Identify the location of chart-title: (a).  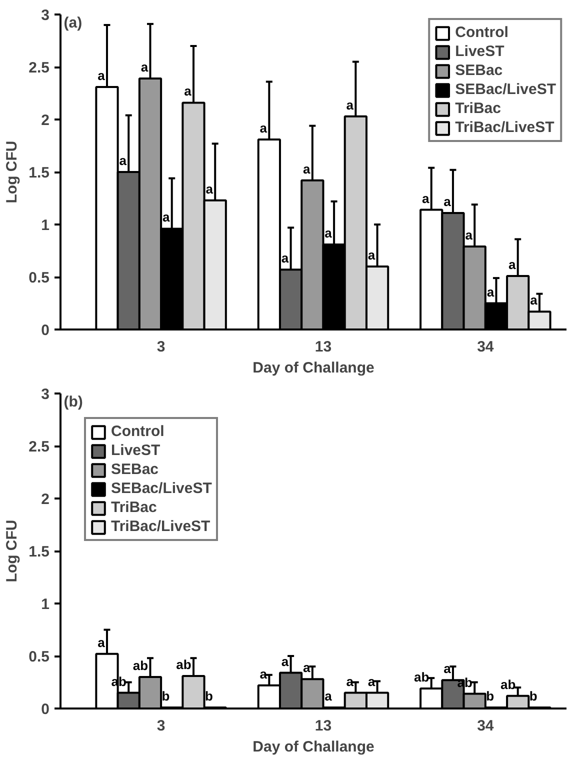
(73, 23).